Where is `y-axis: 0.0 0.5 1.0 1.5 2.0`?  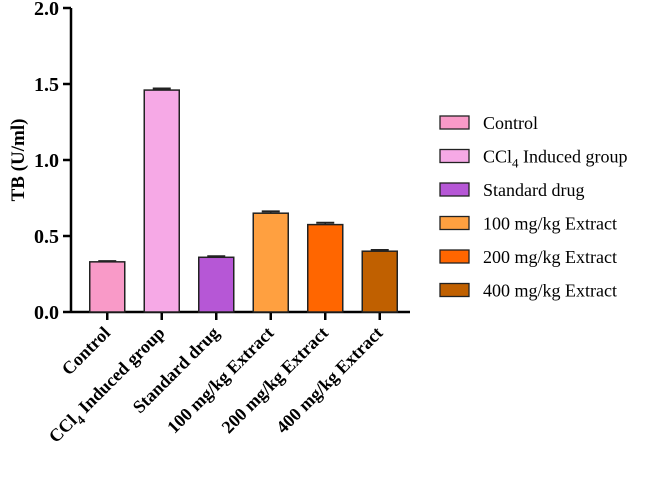
y-axis: 0.0 0.5 1.0 1.5 2.0 is located at coordinates (53, 162).